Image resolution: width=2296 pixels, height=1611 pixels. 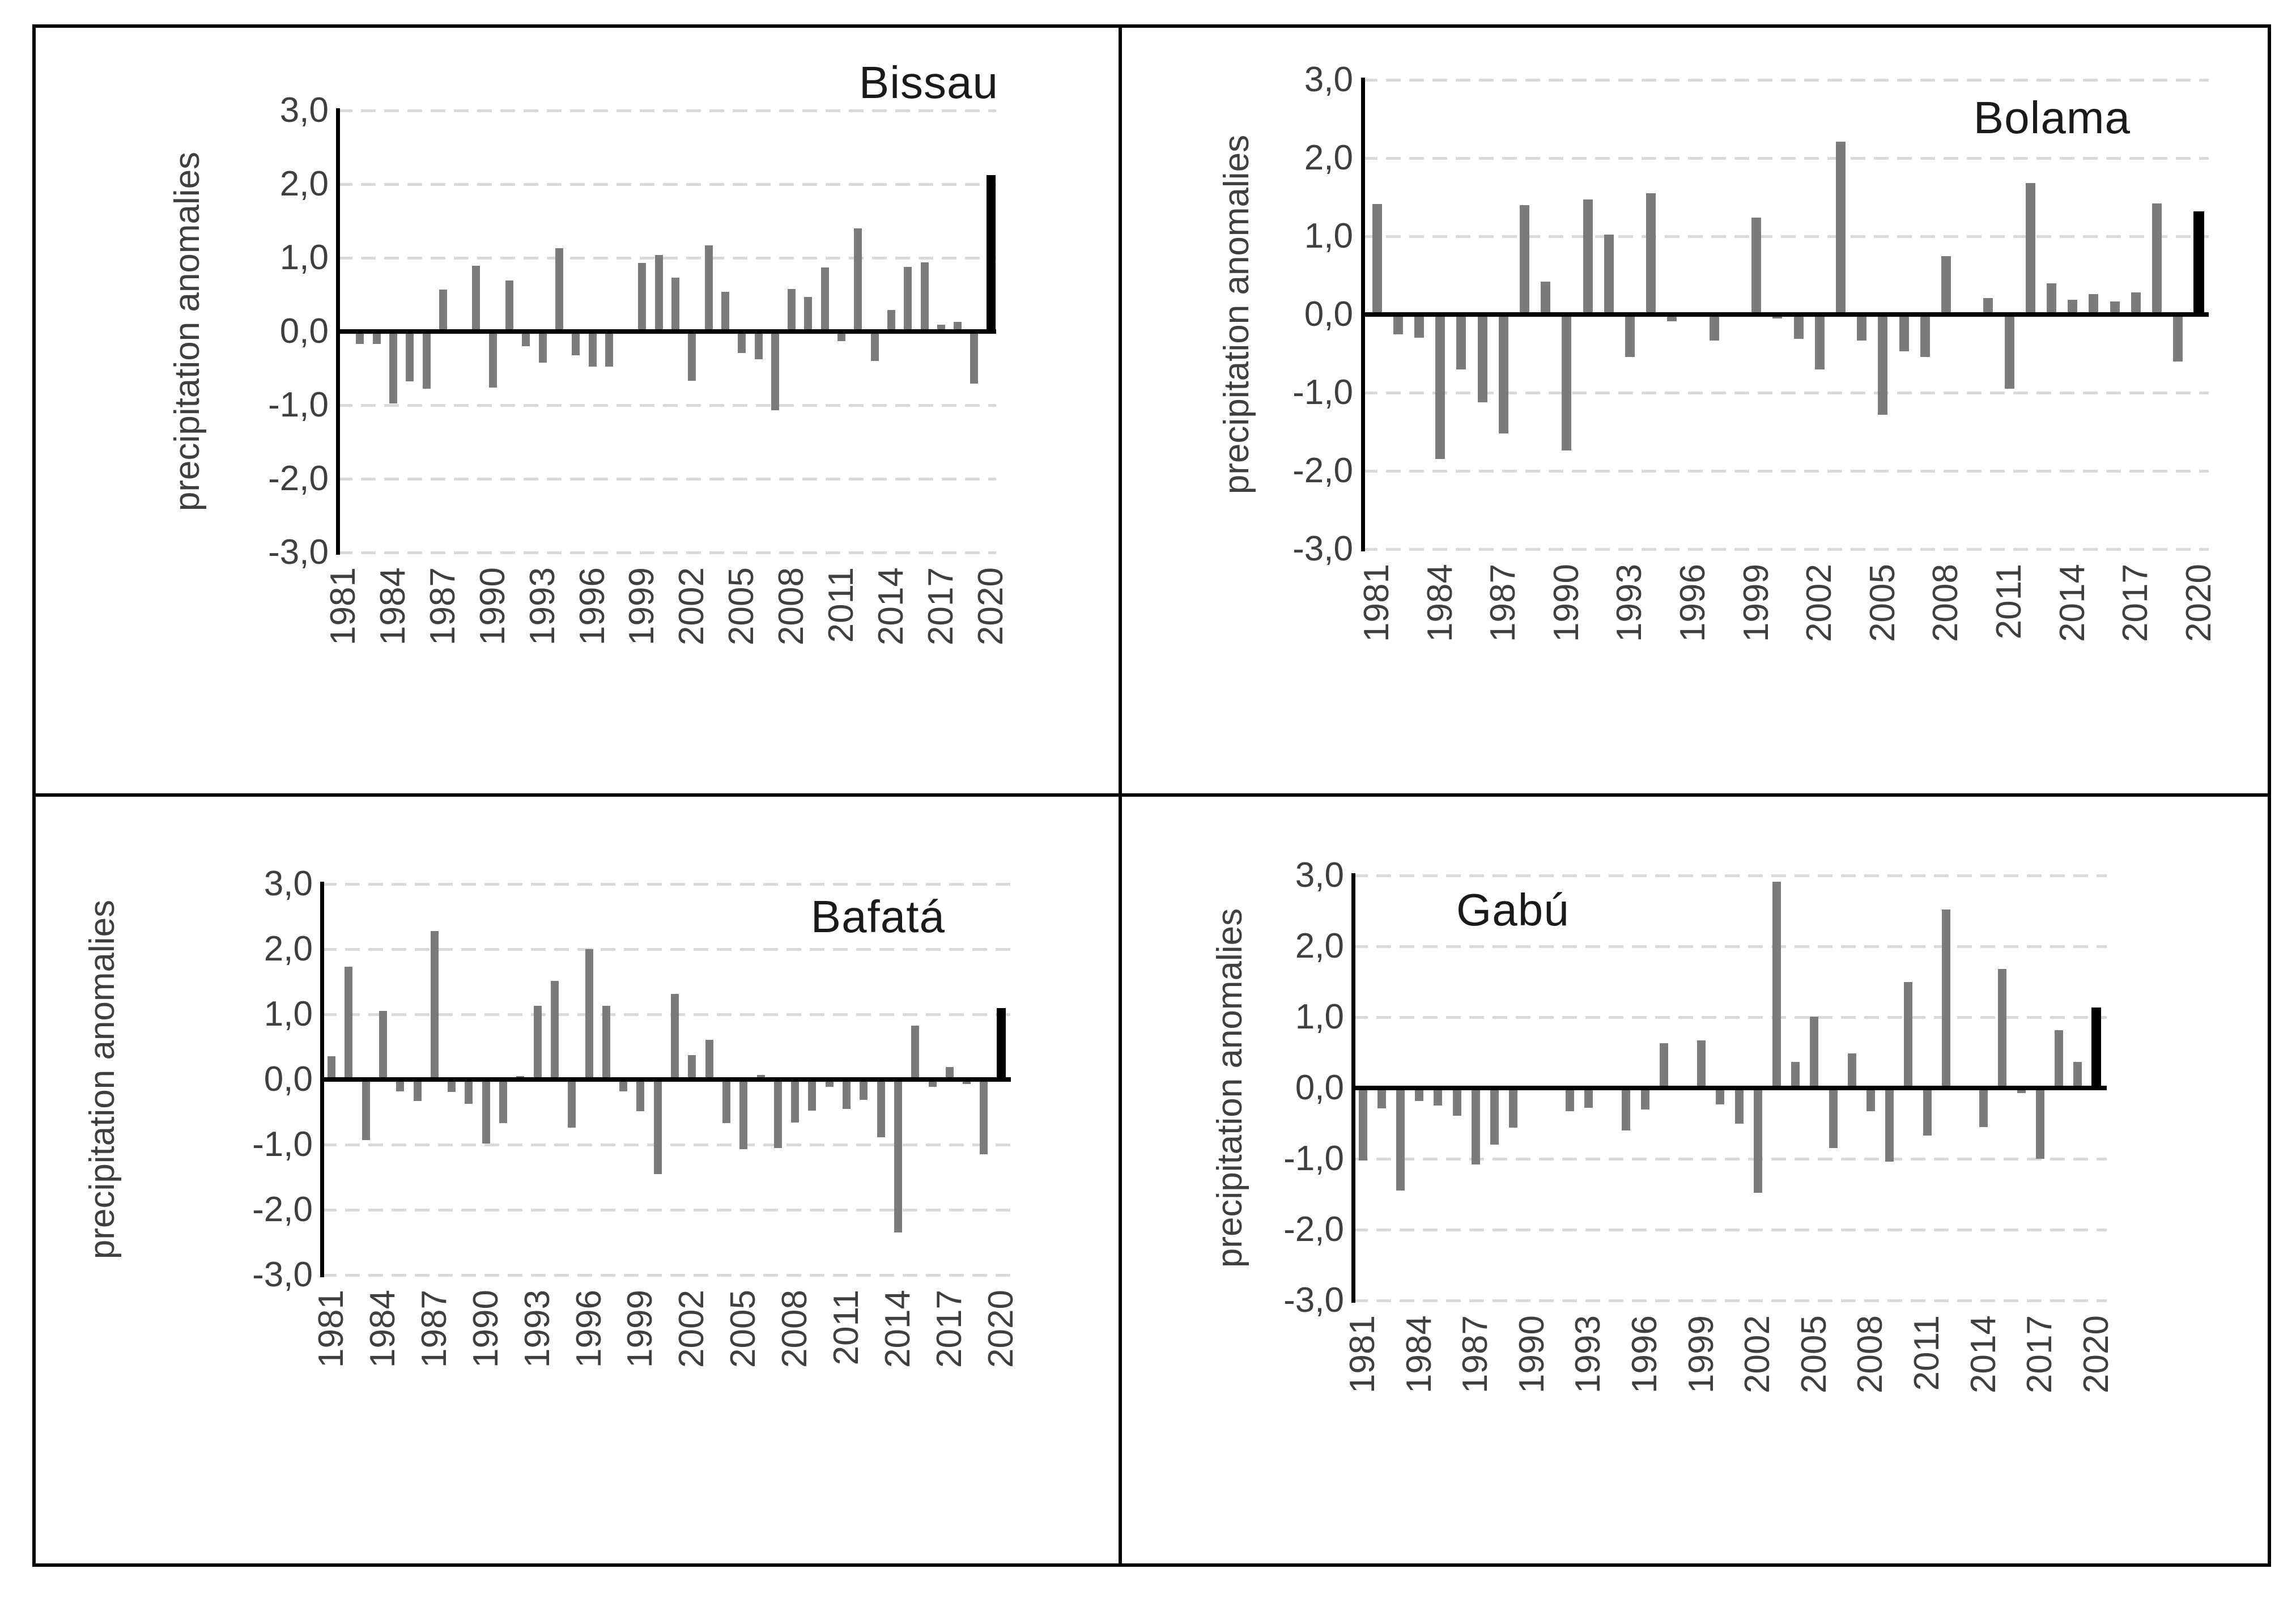 I want to click on bar-1990, so click(x=1567, y=383).